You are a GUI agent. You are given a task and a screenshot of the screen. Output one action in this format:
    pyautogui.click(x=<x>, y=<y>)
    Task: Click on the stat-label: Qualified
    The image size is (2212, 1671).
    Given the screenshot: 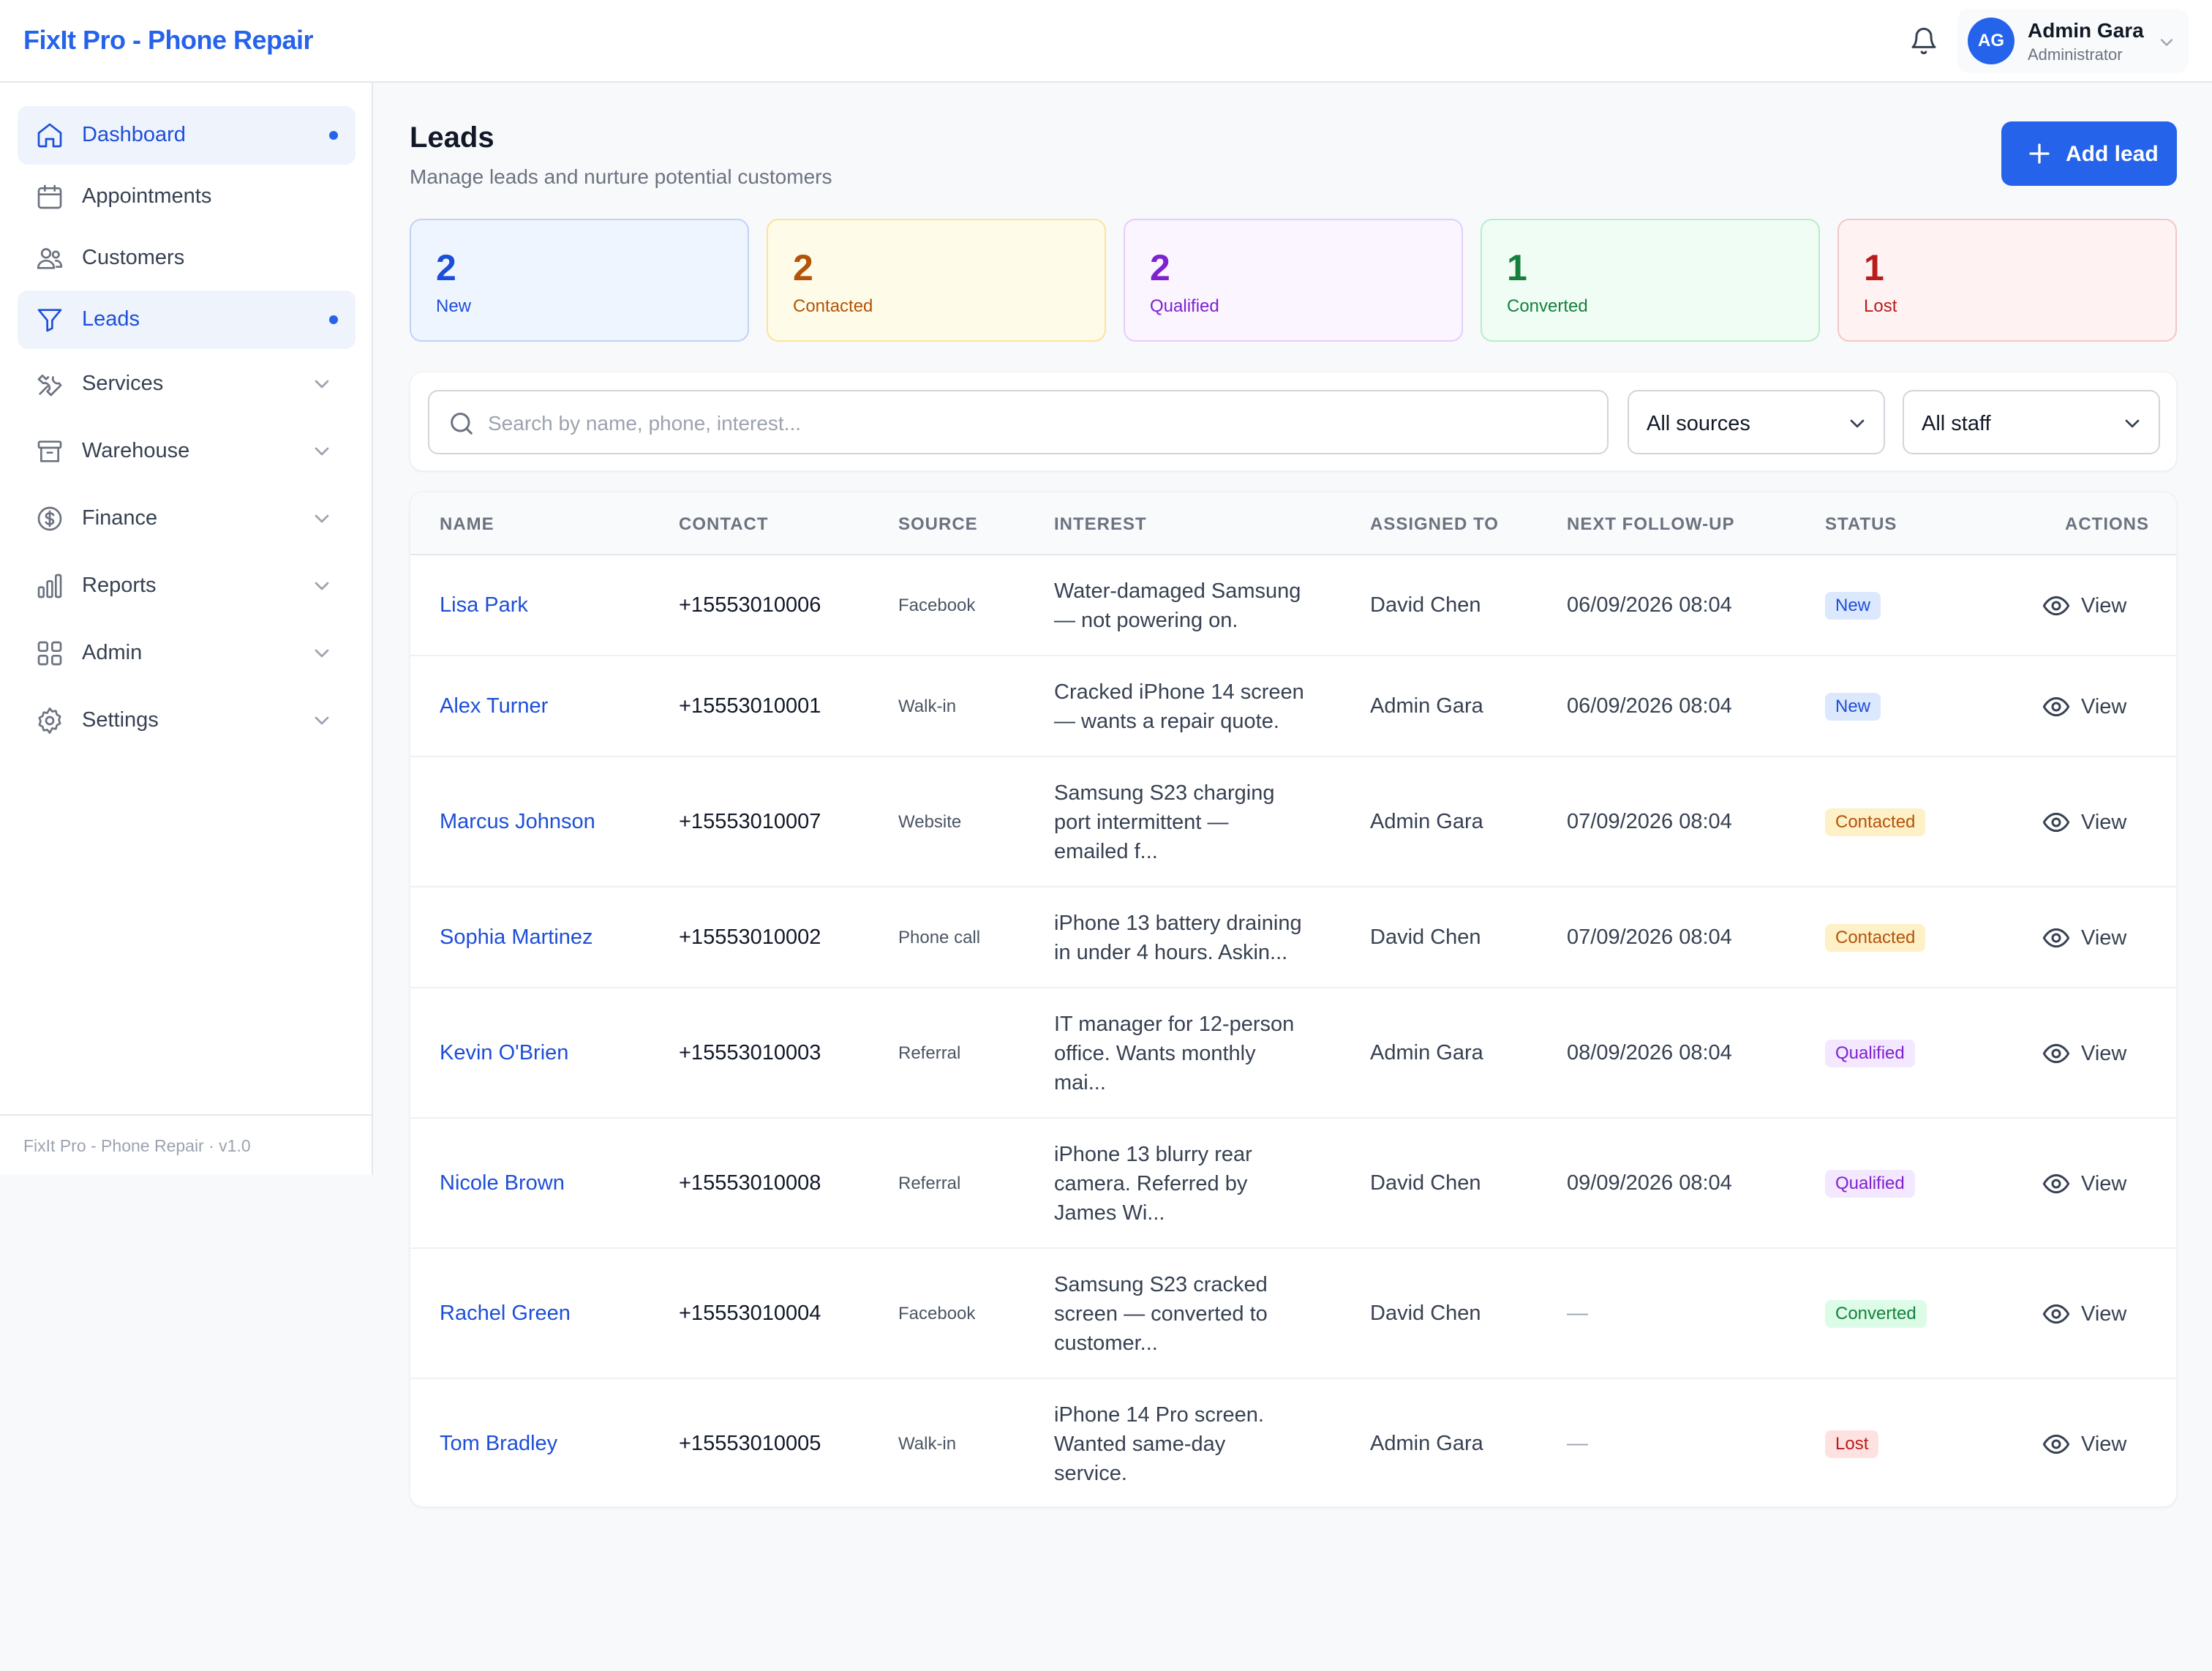 What is the action you would take?
    pyautogui.click(x=1184, y=306)
    